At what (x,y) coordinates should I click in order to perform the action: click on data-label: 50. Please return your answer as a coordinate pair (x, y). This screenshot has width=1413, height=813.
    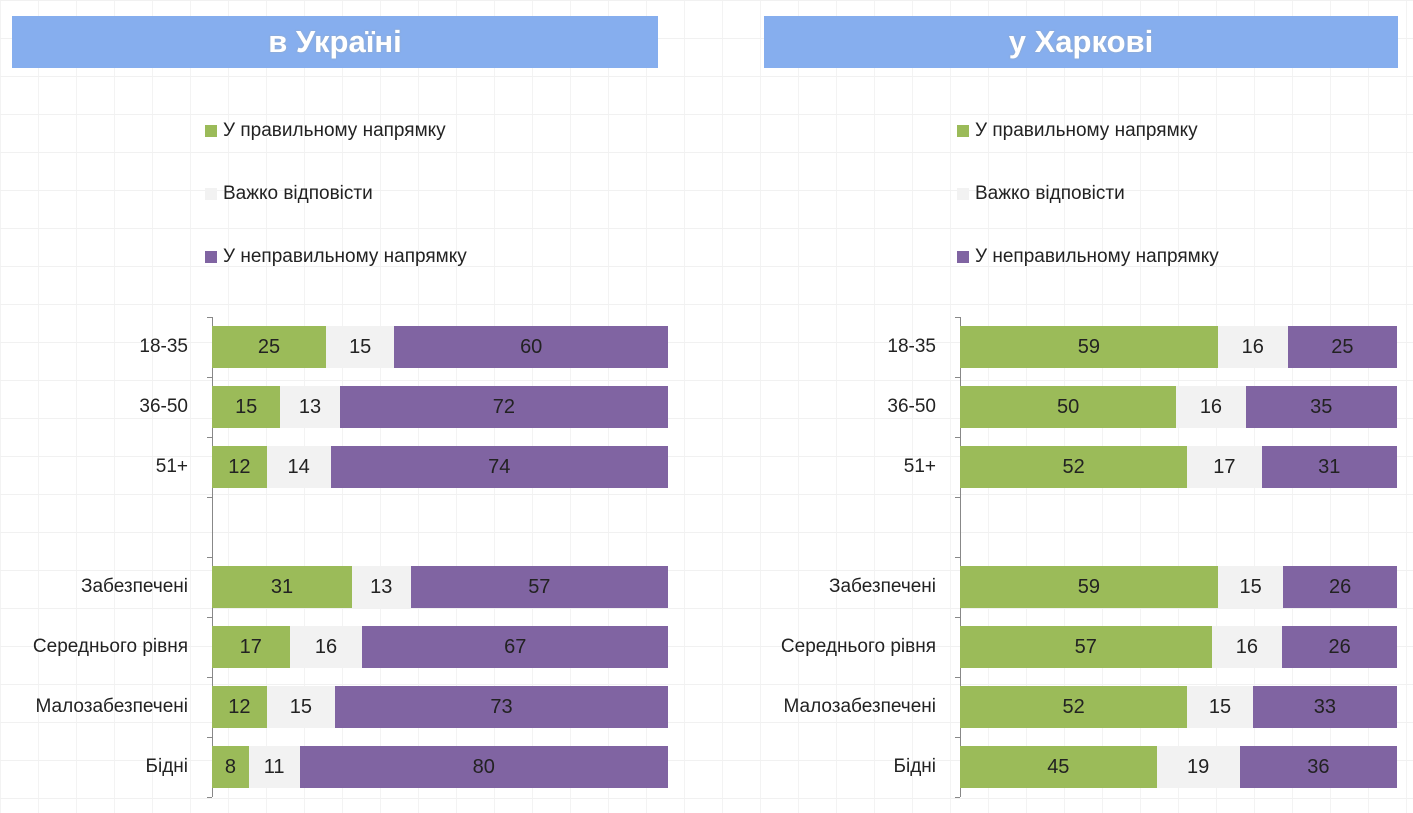
    Looking at the image, I should click on (1068, 406).